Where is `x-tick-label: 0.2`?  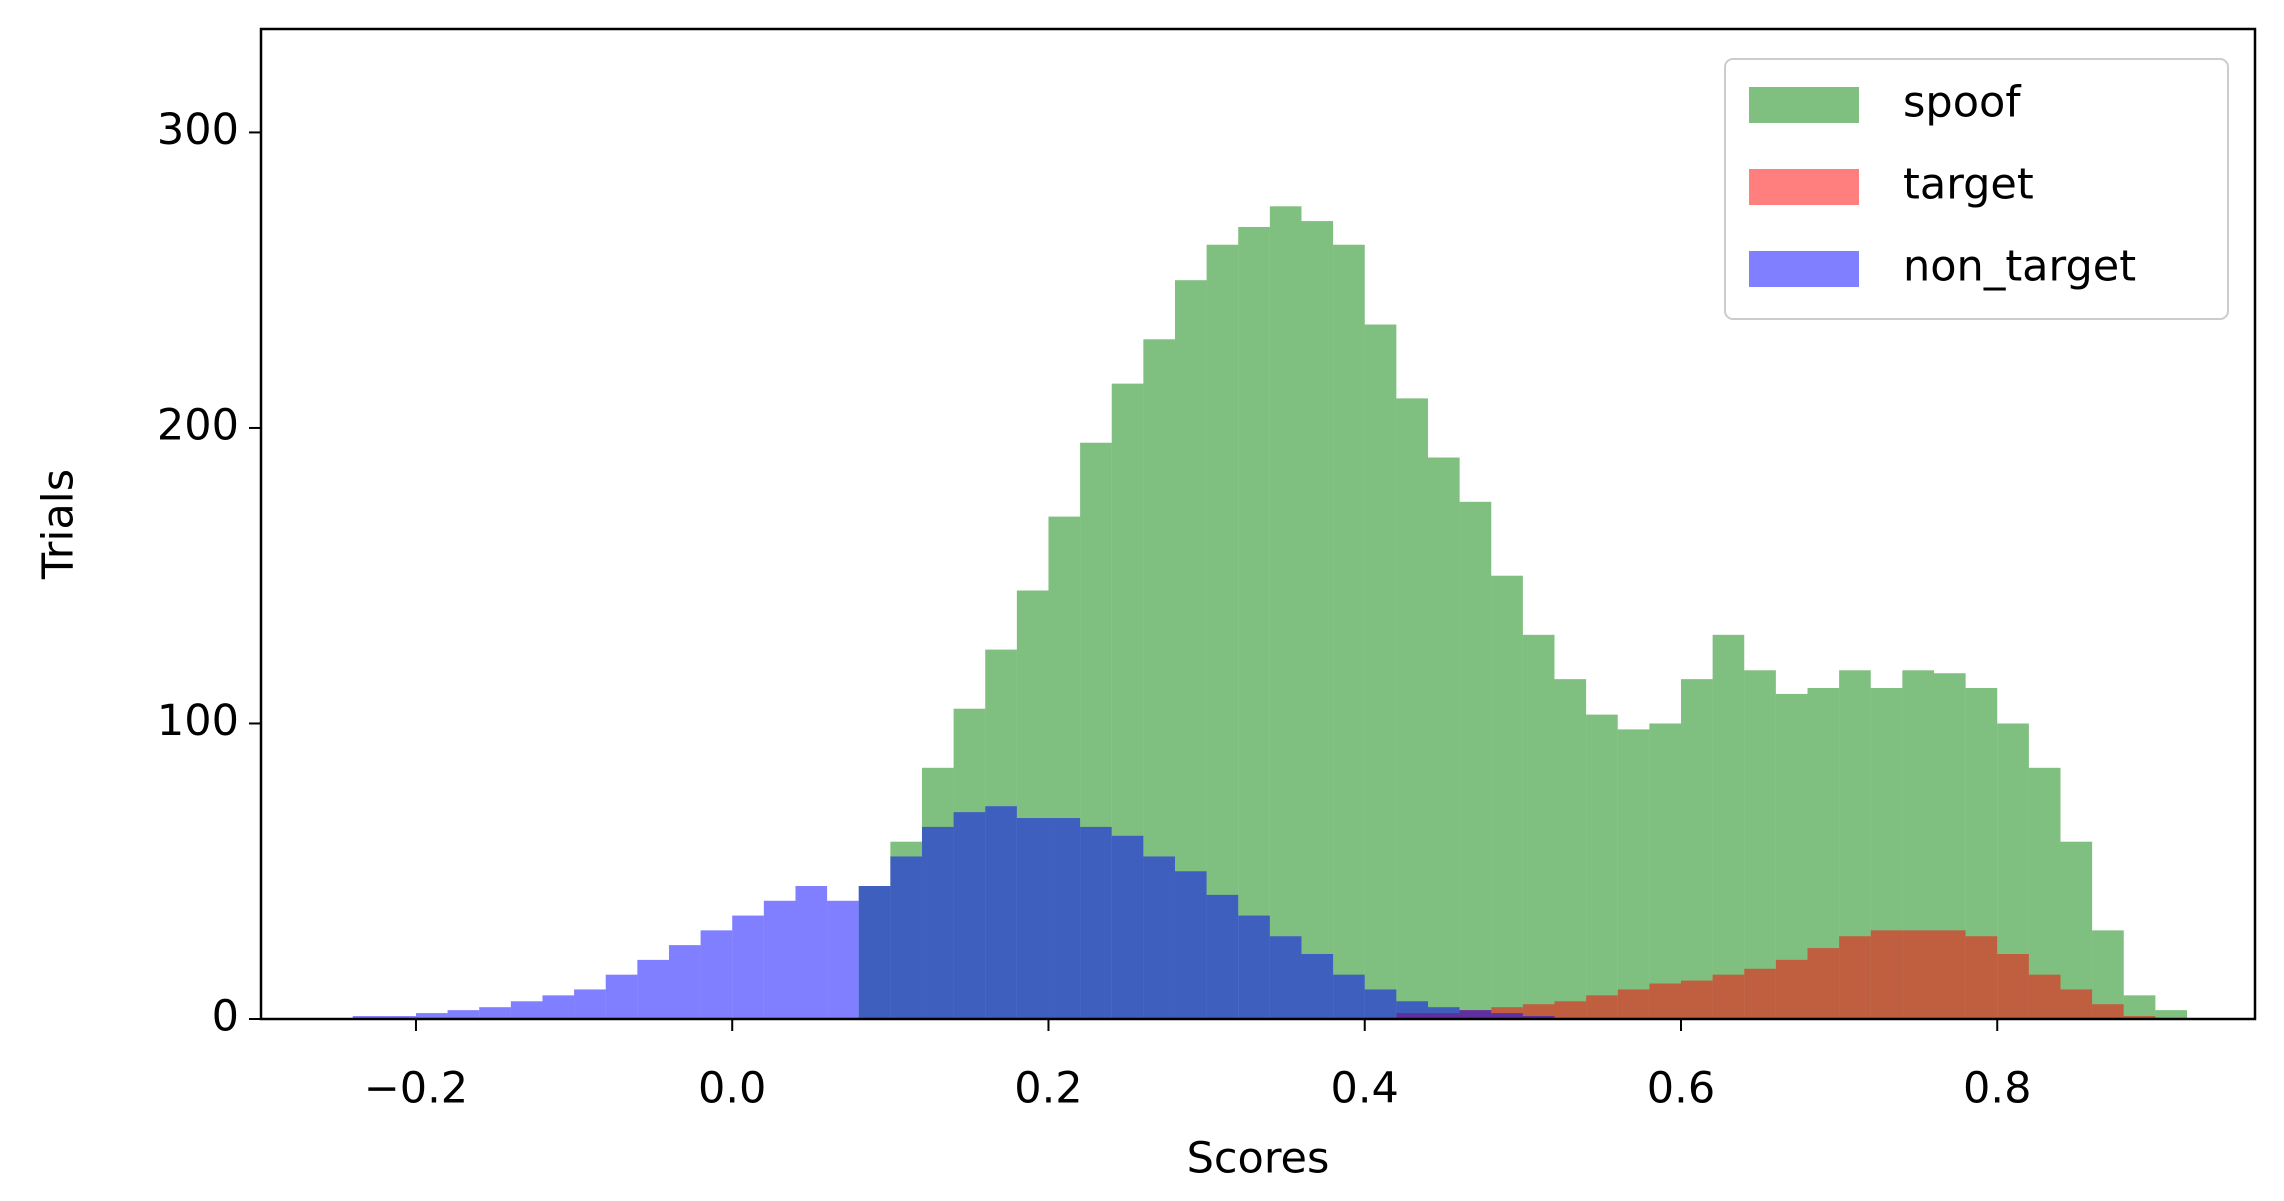
x-tick-label: 0.2 is located at coordinates (1048, 1089).